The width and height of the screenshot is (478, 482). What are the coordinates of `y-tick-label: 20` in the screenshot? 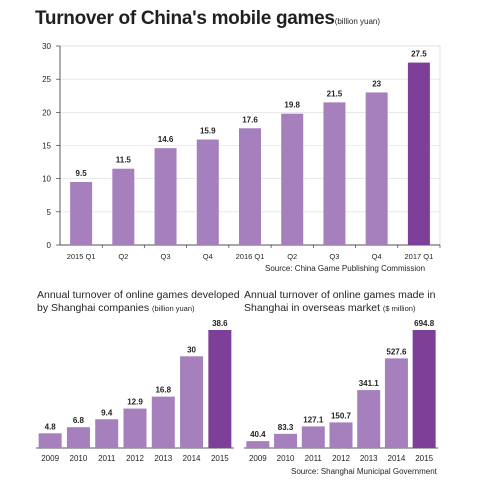 It's located at (46, 112).